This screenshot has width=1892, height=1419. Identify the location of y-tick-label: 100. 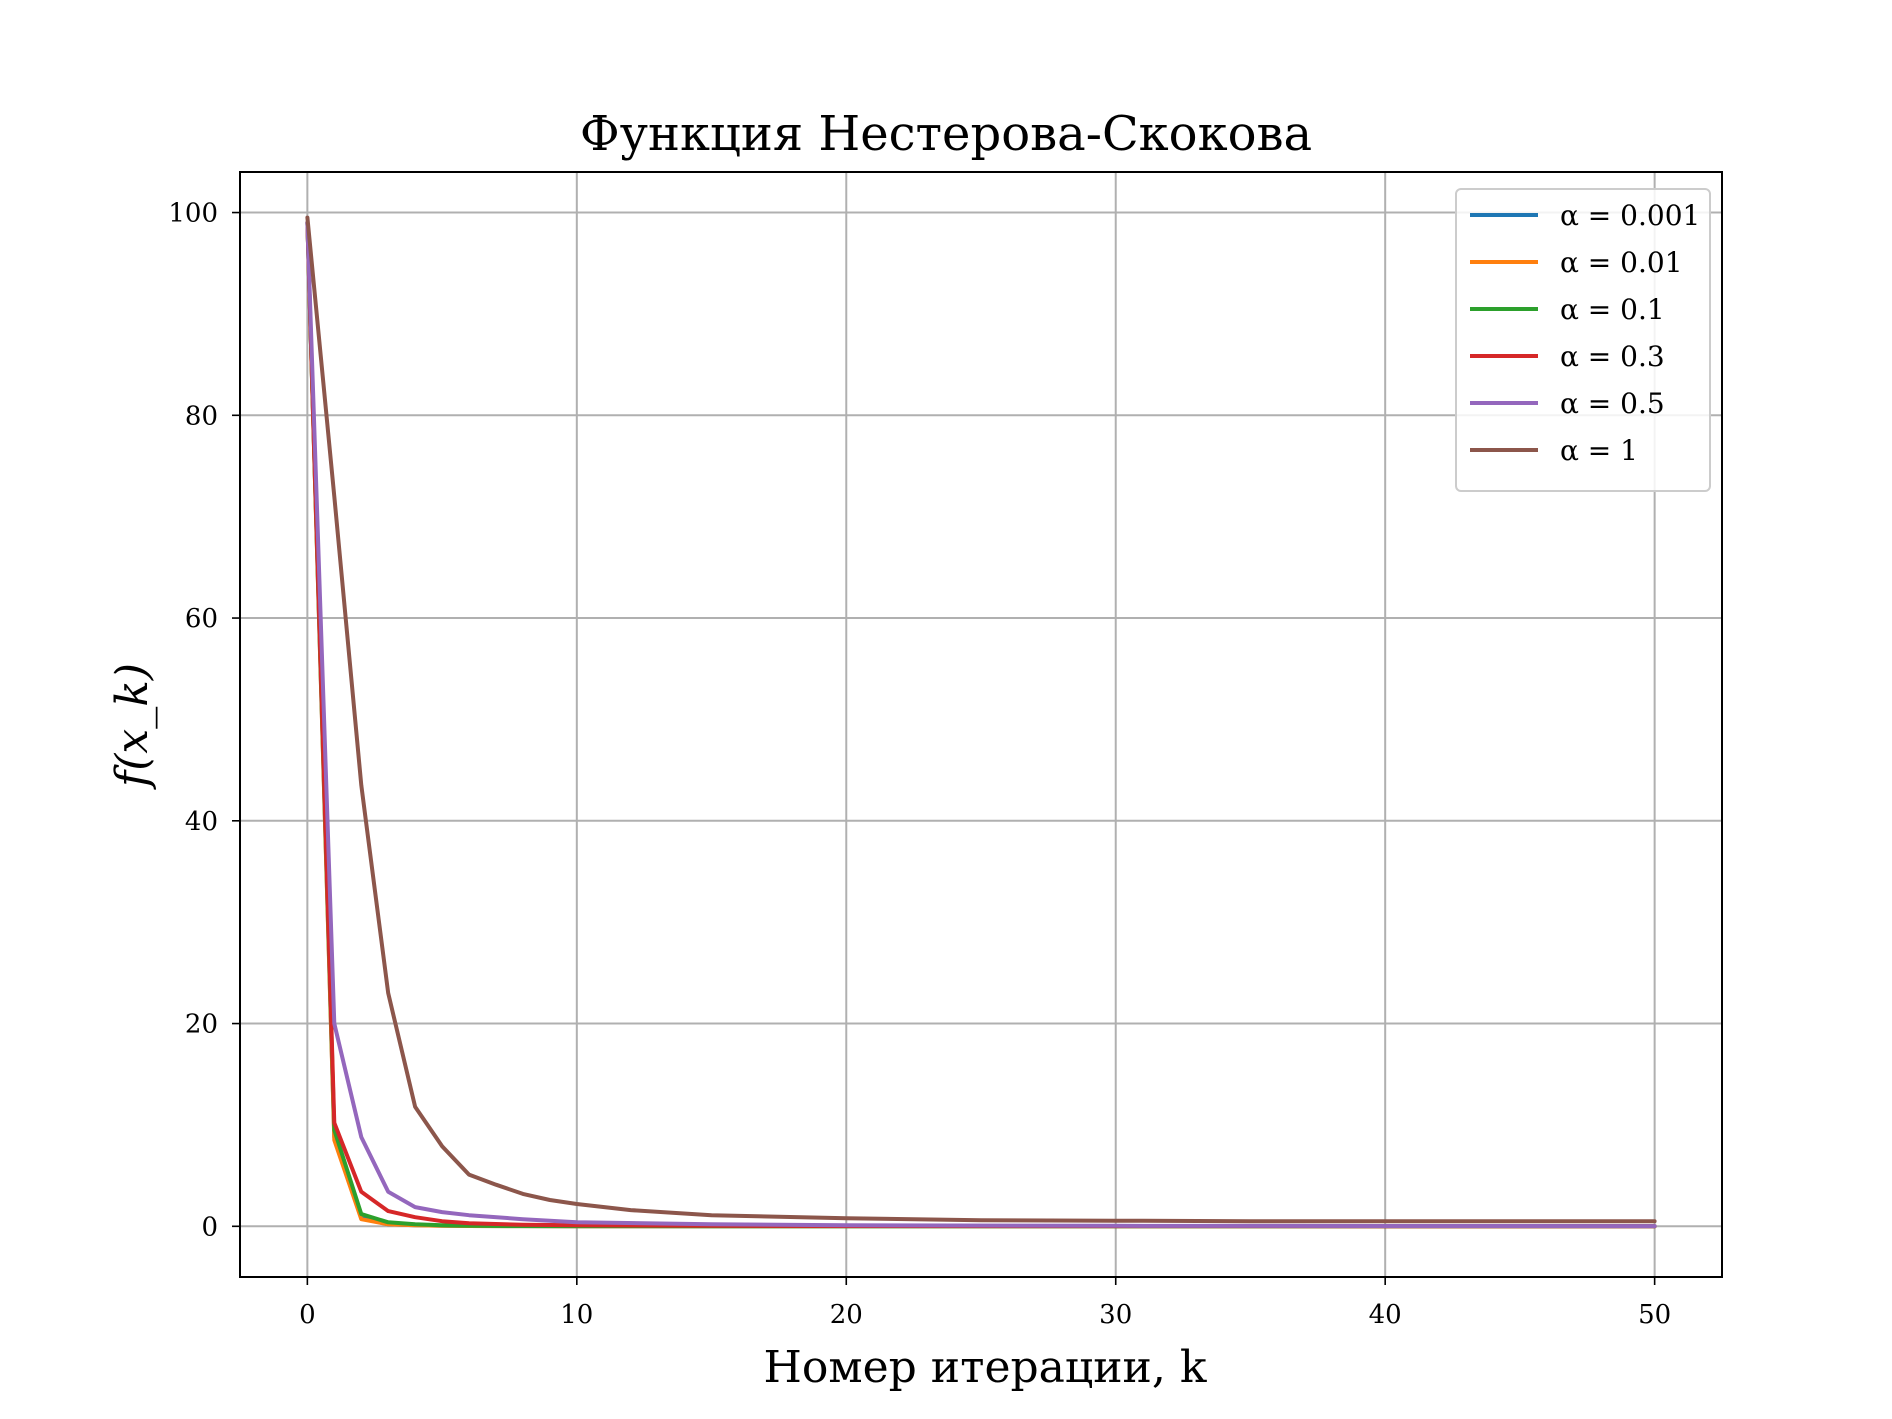
(193, 214).